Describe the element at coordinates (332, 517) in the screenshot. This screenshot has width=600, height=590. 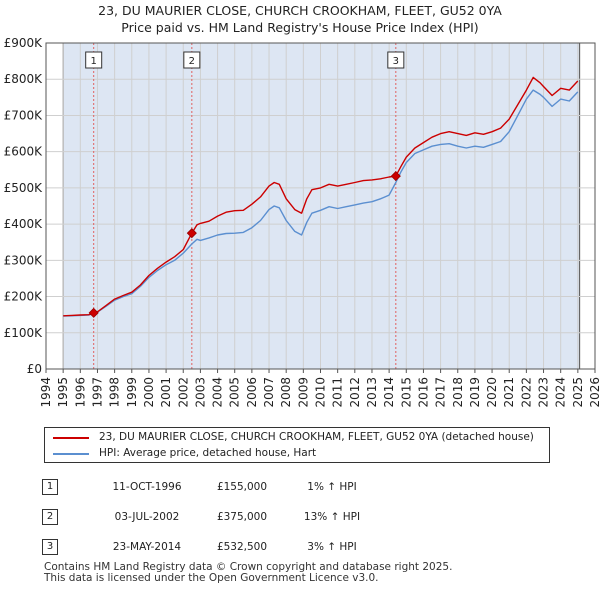
I see `sale-hpi-diff: 13% ↑ HPI` at that location.